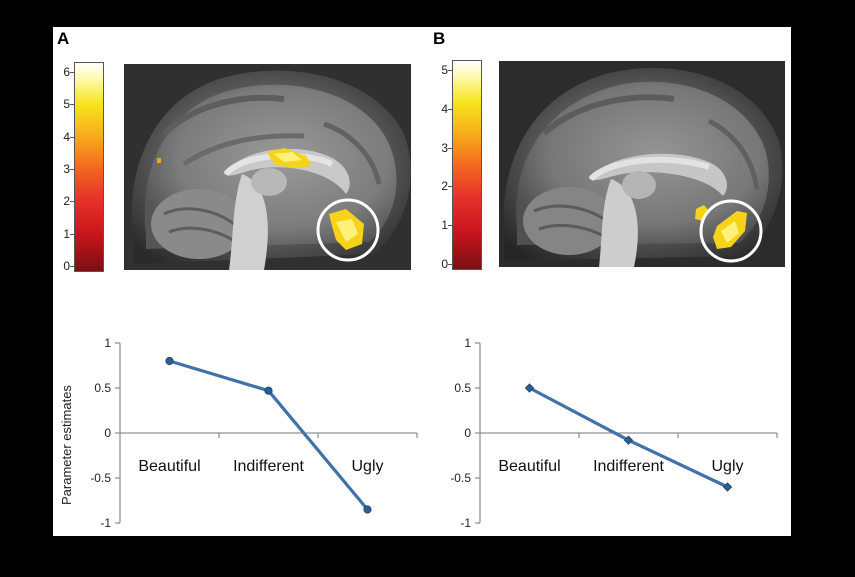 This screenshot has height=577, width=855. I want to click on line-chart-b: 1 0.5 0 -0.5 -1 Beautiful Indifferent Ugly, so click(614, 433).